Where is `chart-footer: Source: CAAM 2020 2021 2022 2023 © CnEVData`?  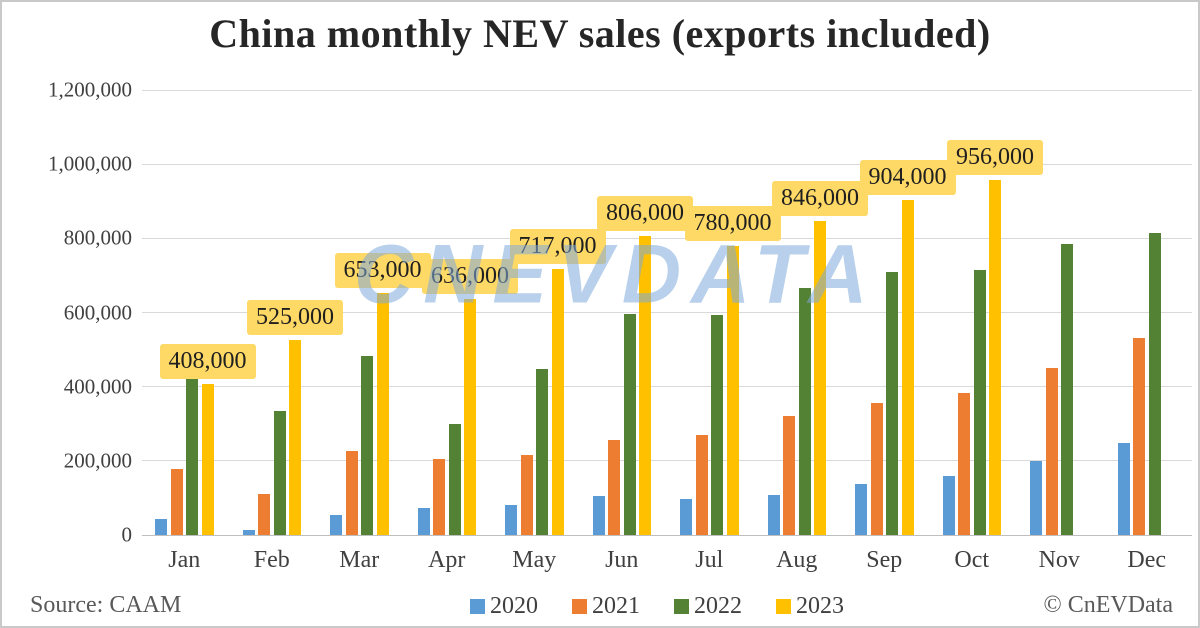 chart-footer: Source: CAAM 2020 2021 2022 2023 © CnEVData is located at coordinates (600, 608).